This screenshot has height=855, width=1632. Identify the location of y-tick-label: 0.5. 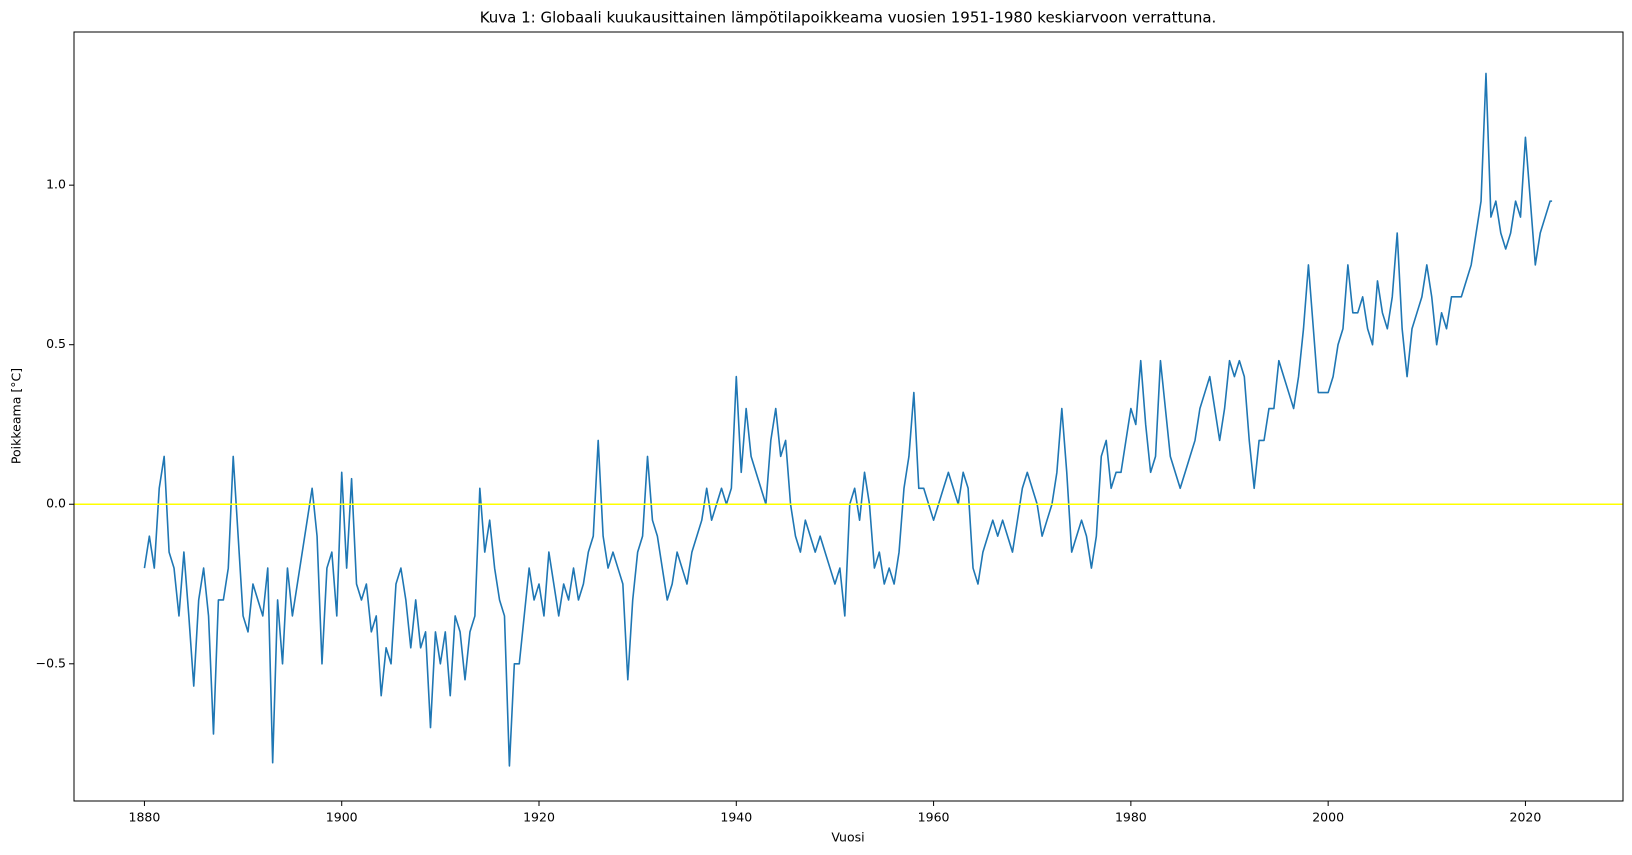
(56, 343).